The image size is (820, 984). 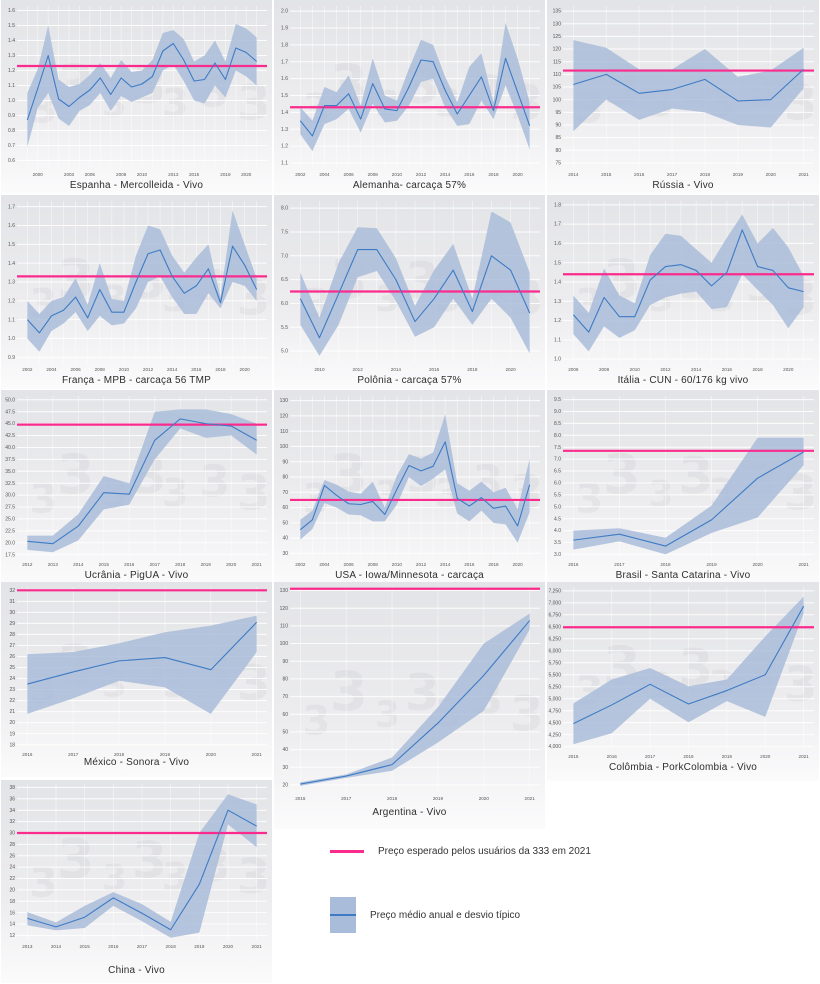 What do you see at coordinates (557, 507) in the screenshot?
I see `svg-text: 5.0` at bounding box center [557, 507].